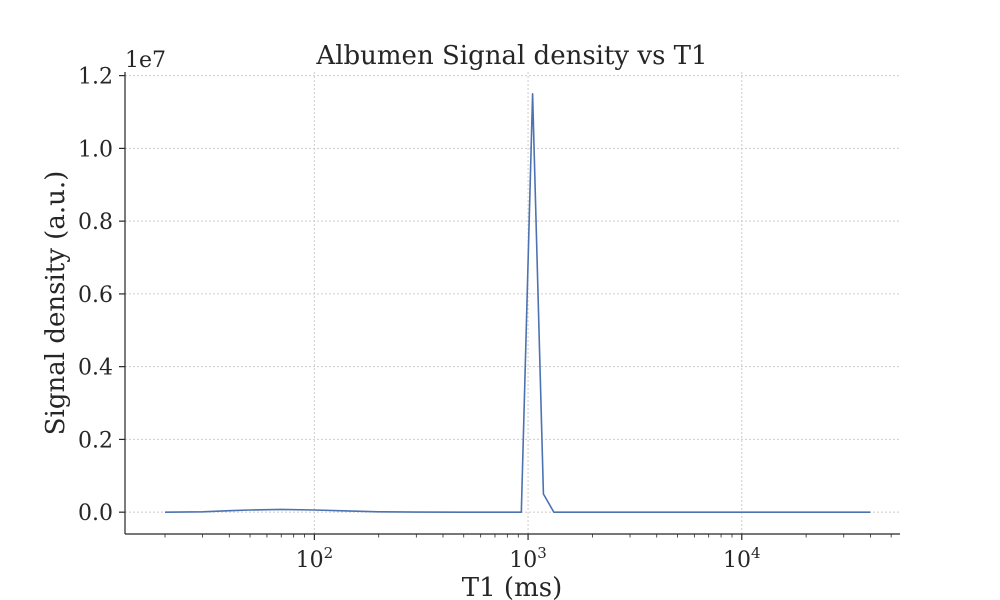 This screenshot has width=1000, height=600. Describe the element at coordinates (95, 440) in the screenshot. I see `y-tick-label: 0.2` at that location.